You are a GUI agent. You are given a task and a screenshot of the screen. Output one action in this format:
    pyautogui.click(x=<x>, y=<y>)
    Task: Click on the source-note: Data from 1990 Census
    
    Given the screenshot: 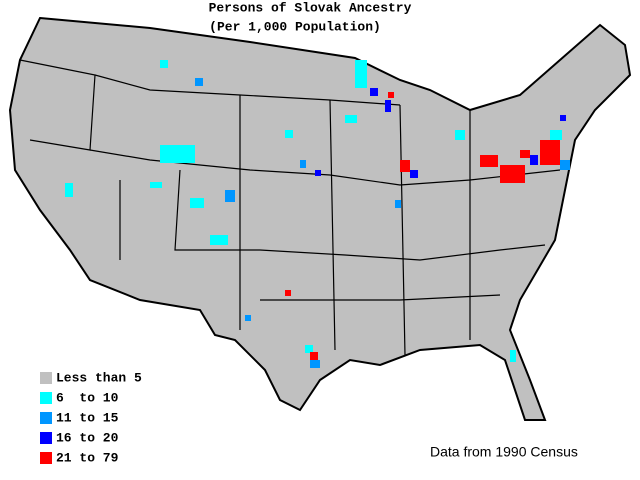 What is the action you would take?
    pyautogui.click(x=504, y=452)
    